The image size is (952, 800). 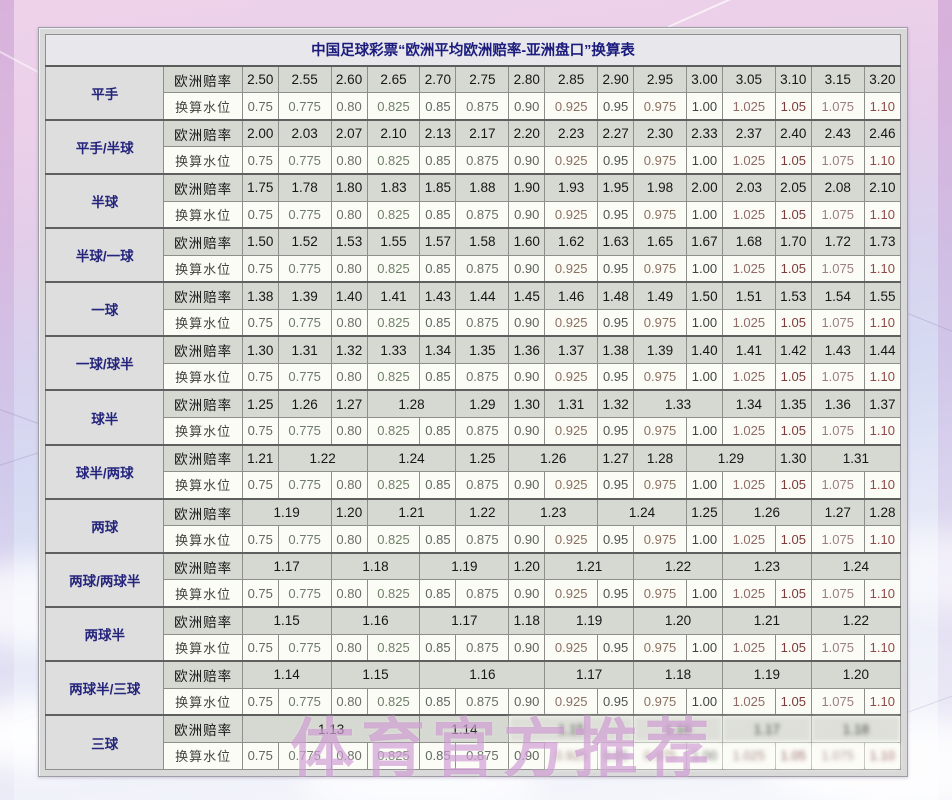 I want to click on odds-value-cell: 2.20, so click(x=527, y=133).